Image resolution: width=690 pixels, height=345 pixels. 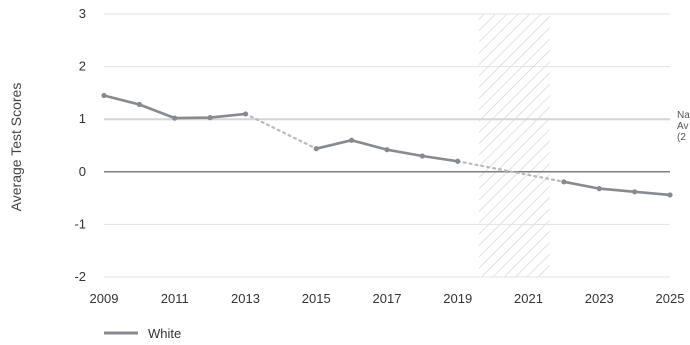 I want to click on shaded-region, so click(x=514, y=145).